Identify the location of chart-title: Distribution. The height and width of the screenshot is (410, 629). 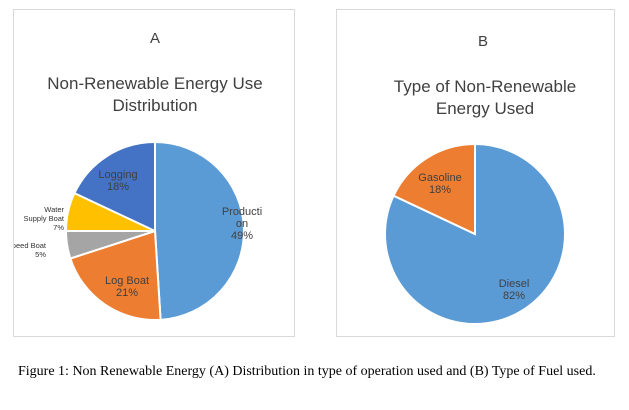
(154, 105).